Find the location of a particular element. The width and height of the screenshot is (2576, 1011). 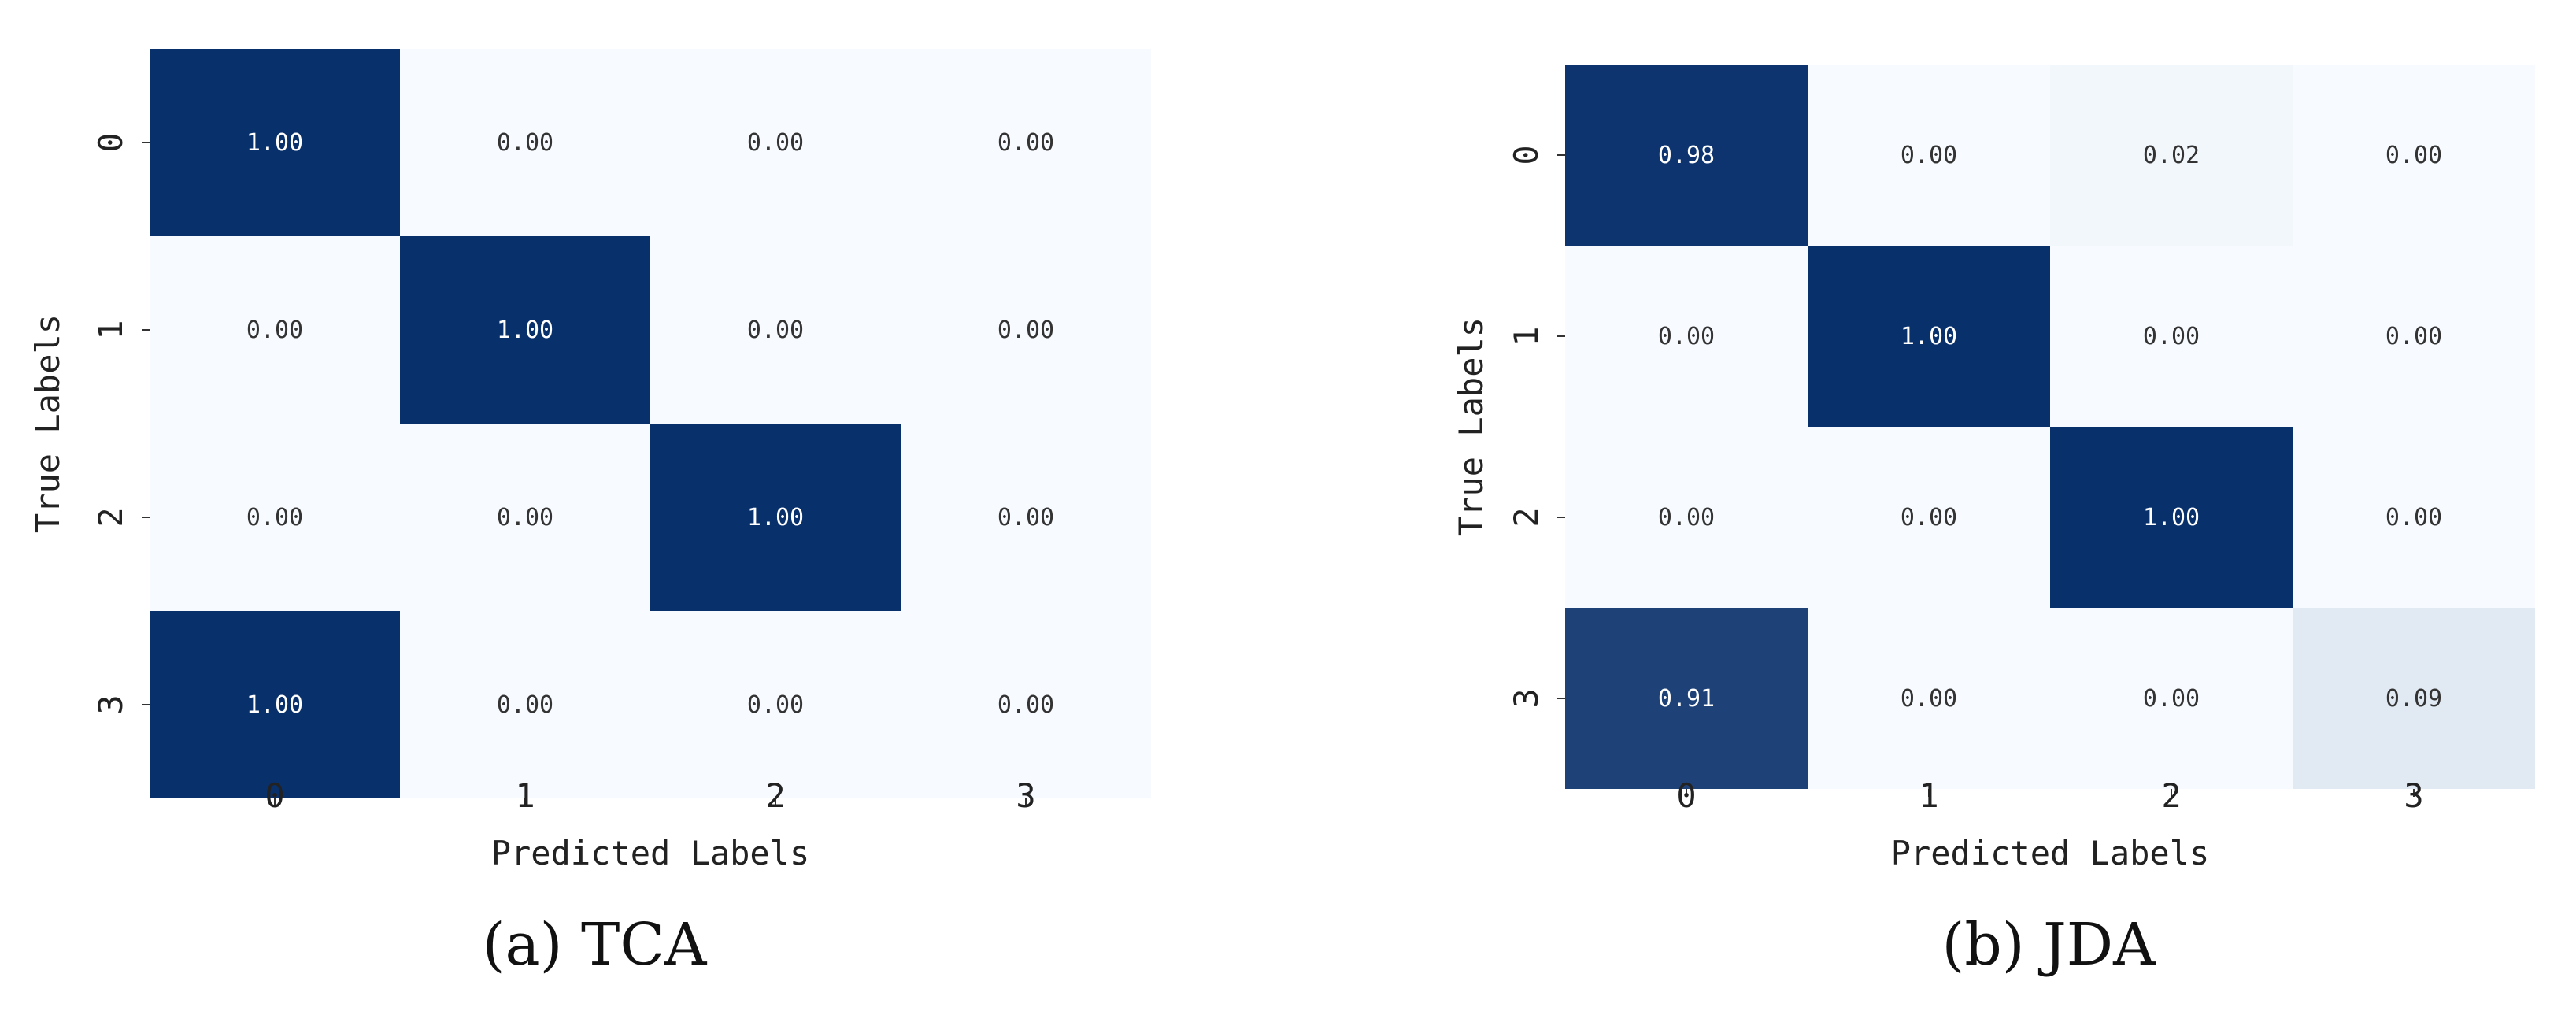

cell-value-label: 0.02 is located at coordinates (2171, 156).